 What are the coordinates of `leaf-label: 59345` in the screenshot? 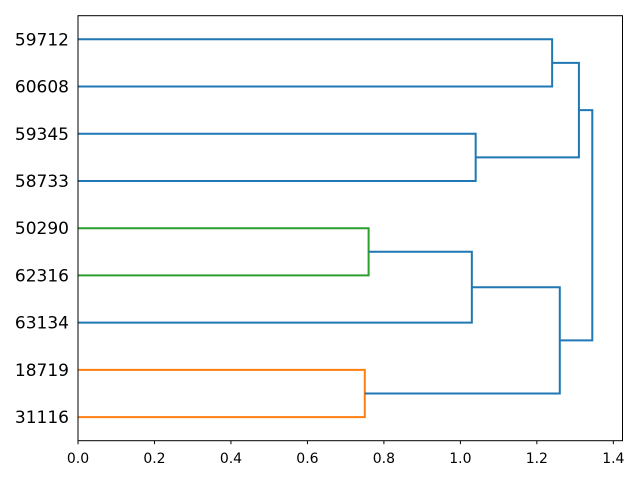 It's located at (42, 135).